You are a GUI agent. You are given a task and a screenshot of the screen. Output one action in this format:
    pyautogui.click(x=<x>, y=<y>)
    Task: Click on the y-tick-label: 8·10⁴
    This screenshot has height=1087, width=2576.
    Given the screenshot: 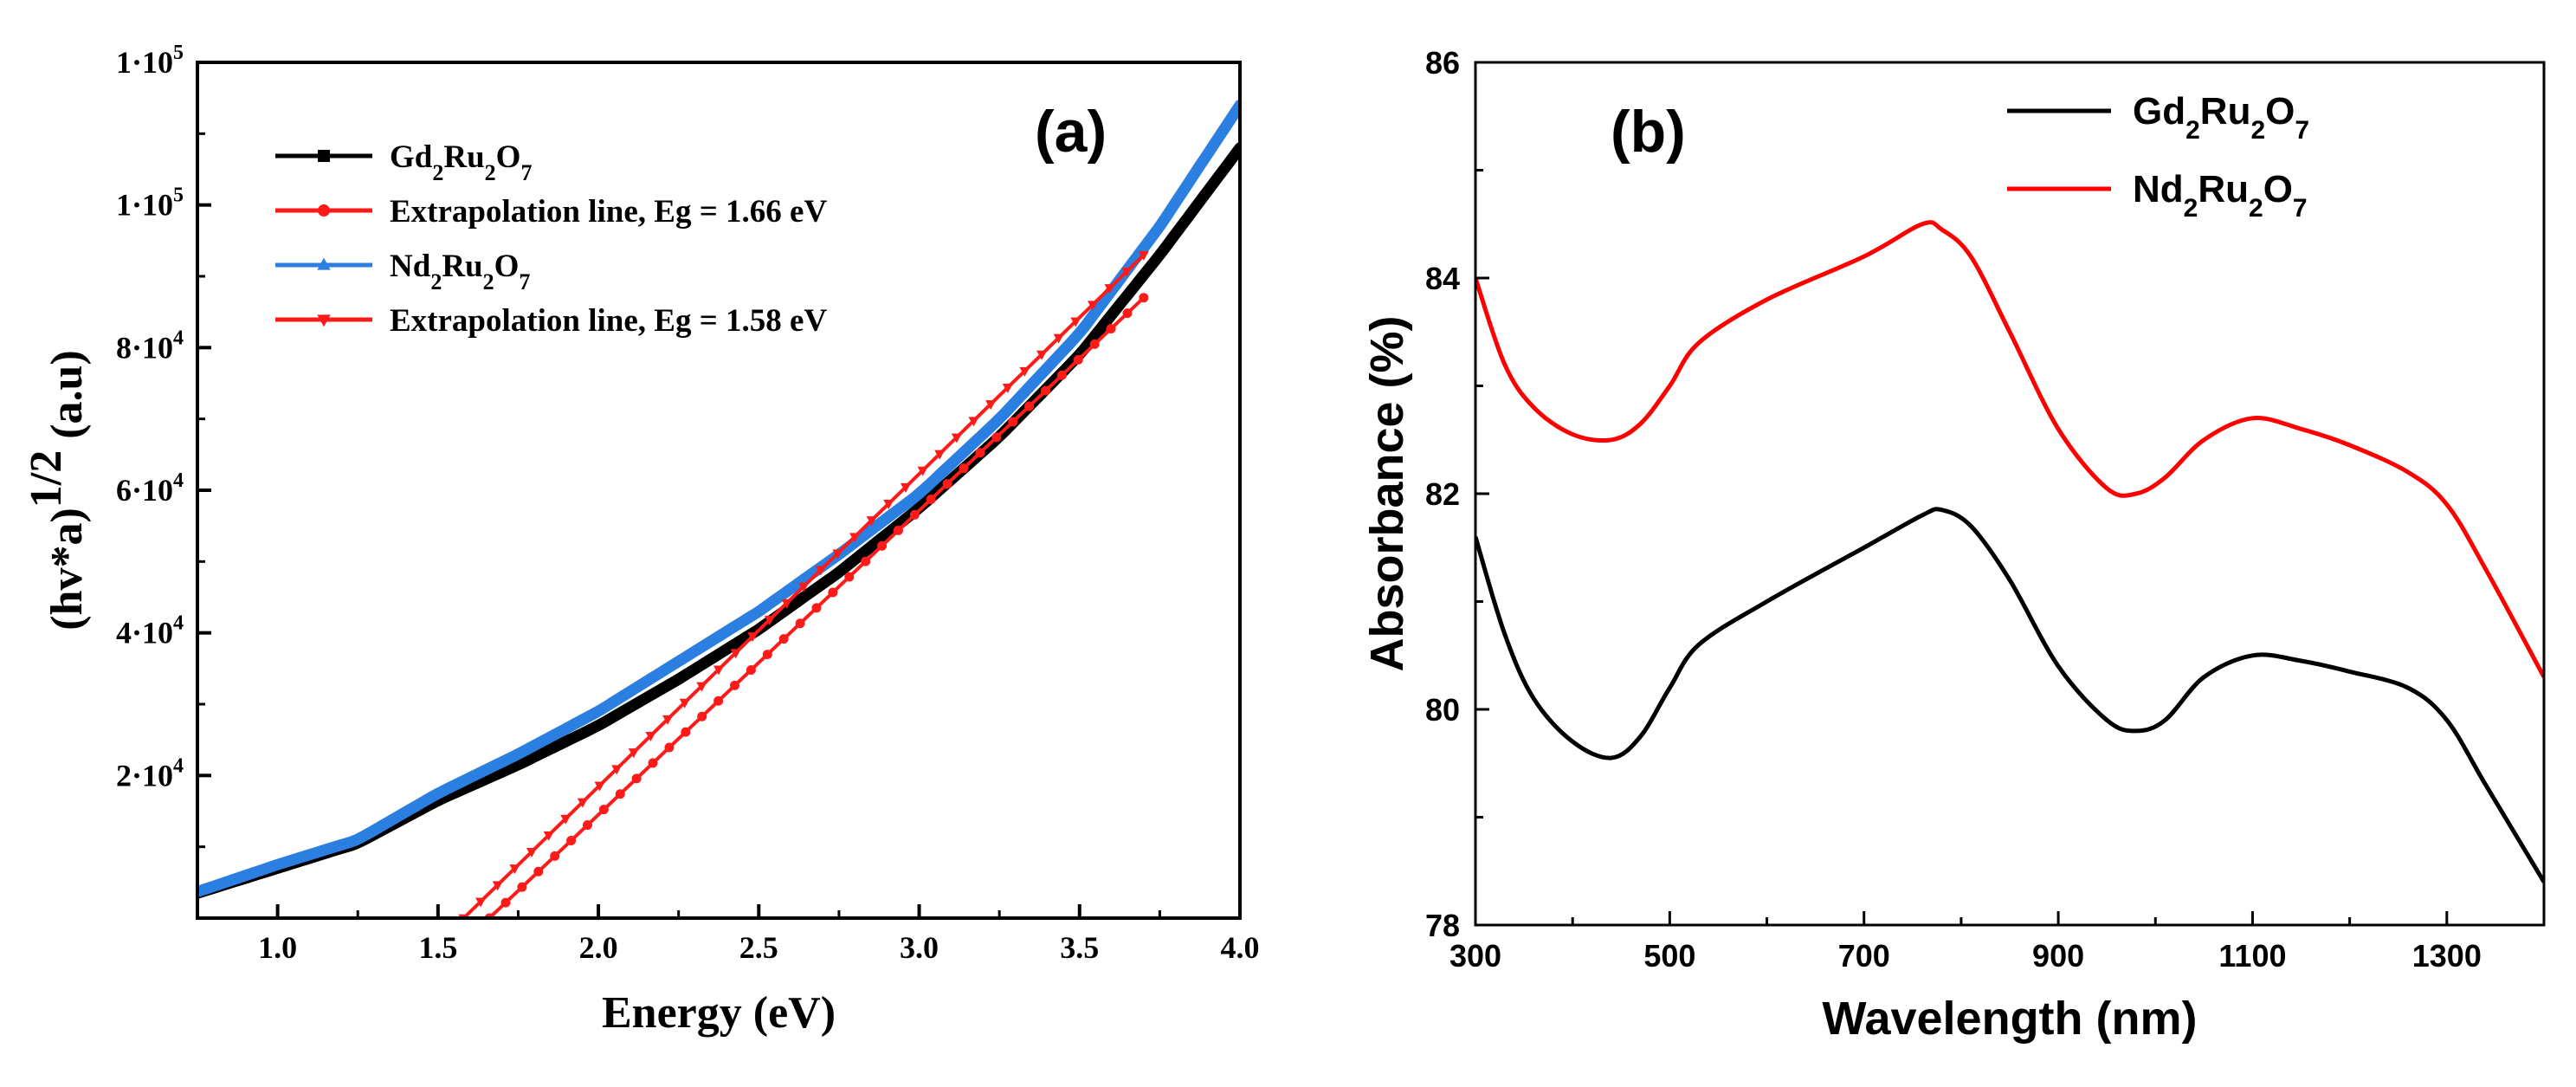 What is the action you would take?
    pyautogui.click(x=150, y=346)
    